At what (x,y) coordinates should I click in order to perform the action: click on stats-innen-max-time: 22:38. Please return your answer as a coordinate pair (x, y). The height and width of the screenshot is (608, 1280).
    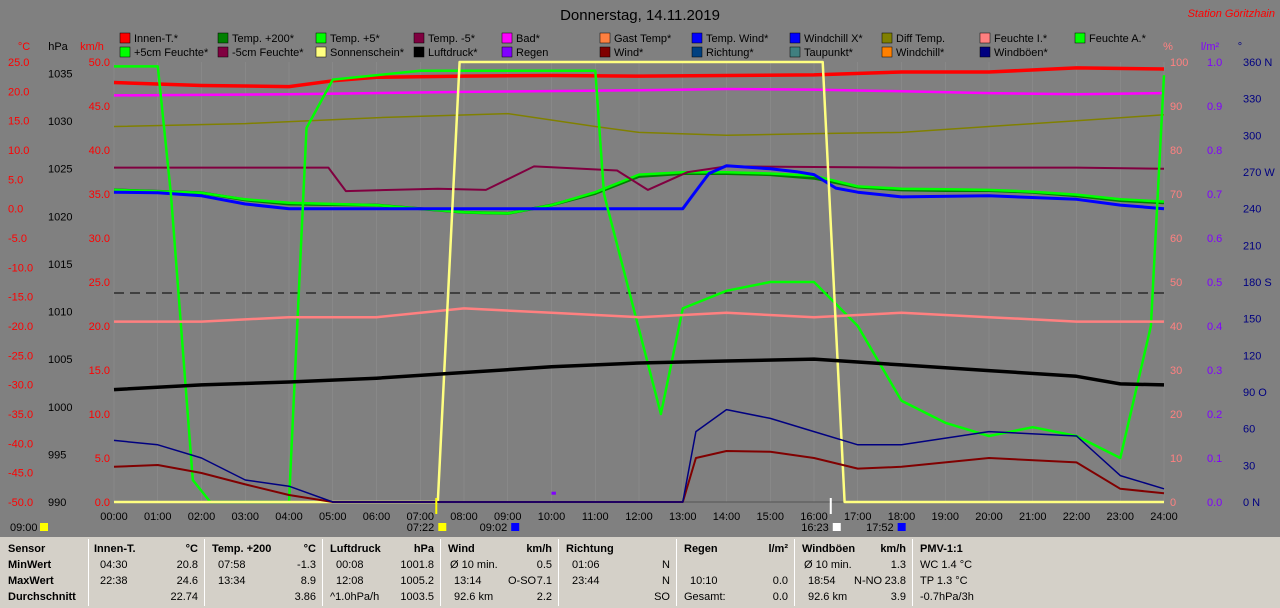
    Looking at the image, I should click on (114, 581).